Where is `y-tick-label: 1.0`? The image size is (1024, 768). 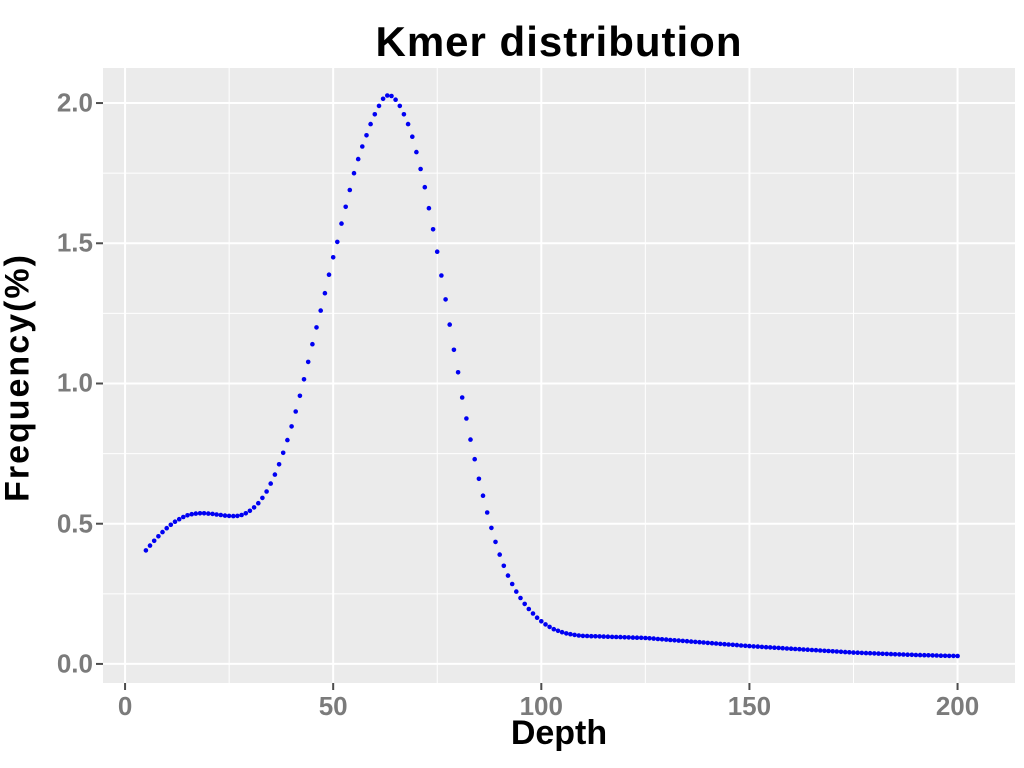
y-tick-label: 1.0 is located at coordinates (74, 382).